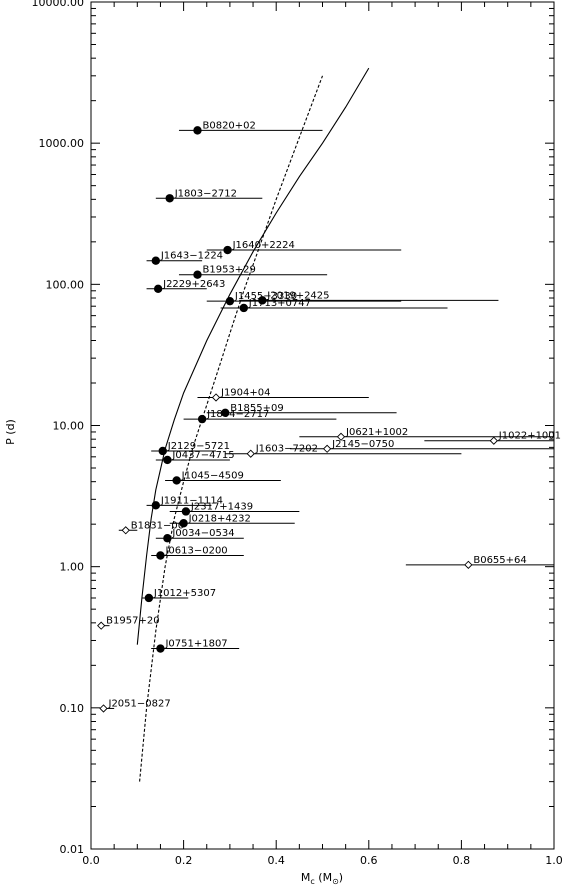 The height and width of the screenshot is (889, 565). I want to click on point-label: J1804−2717, so click(237, 414).